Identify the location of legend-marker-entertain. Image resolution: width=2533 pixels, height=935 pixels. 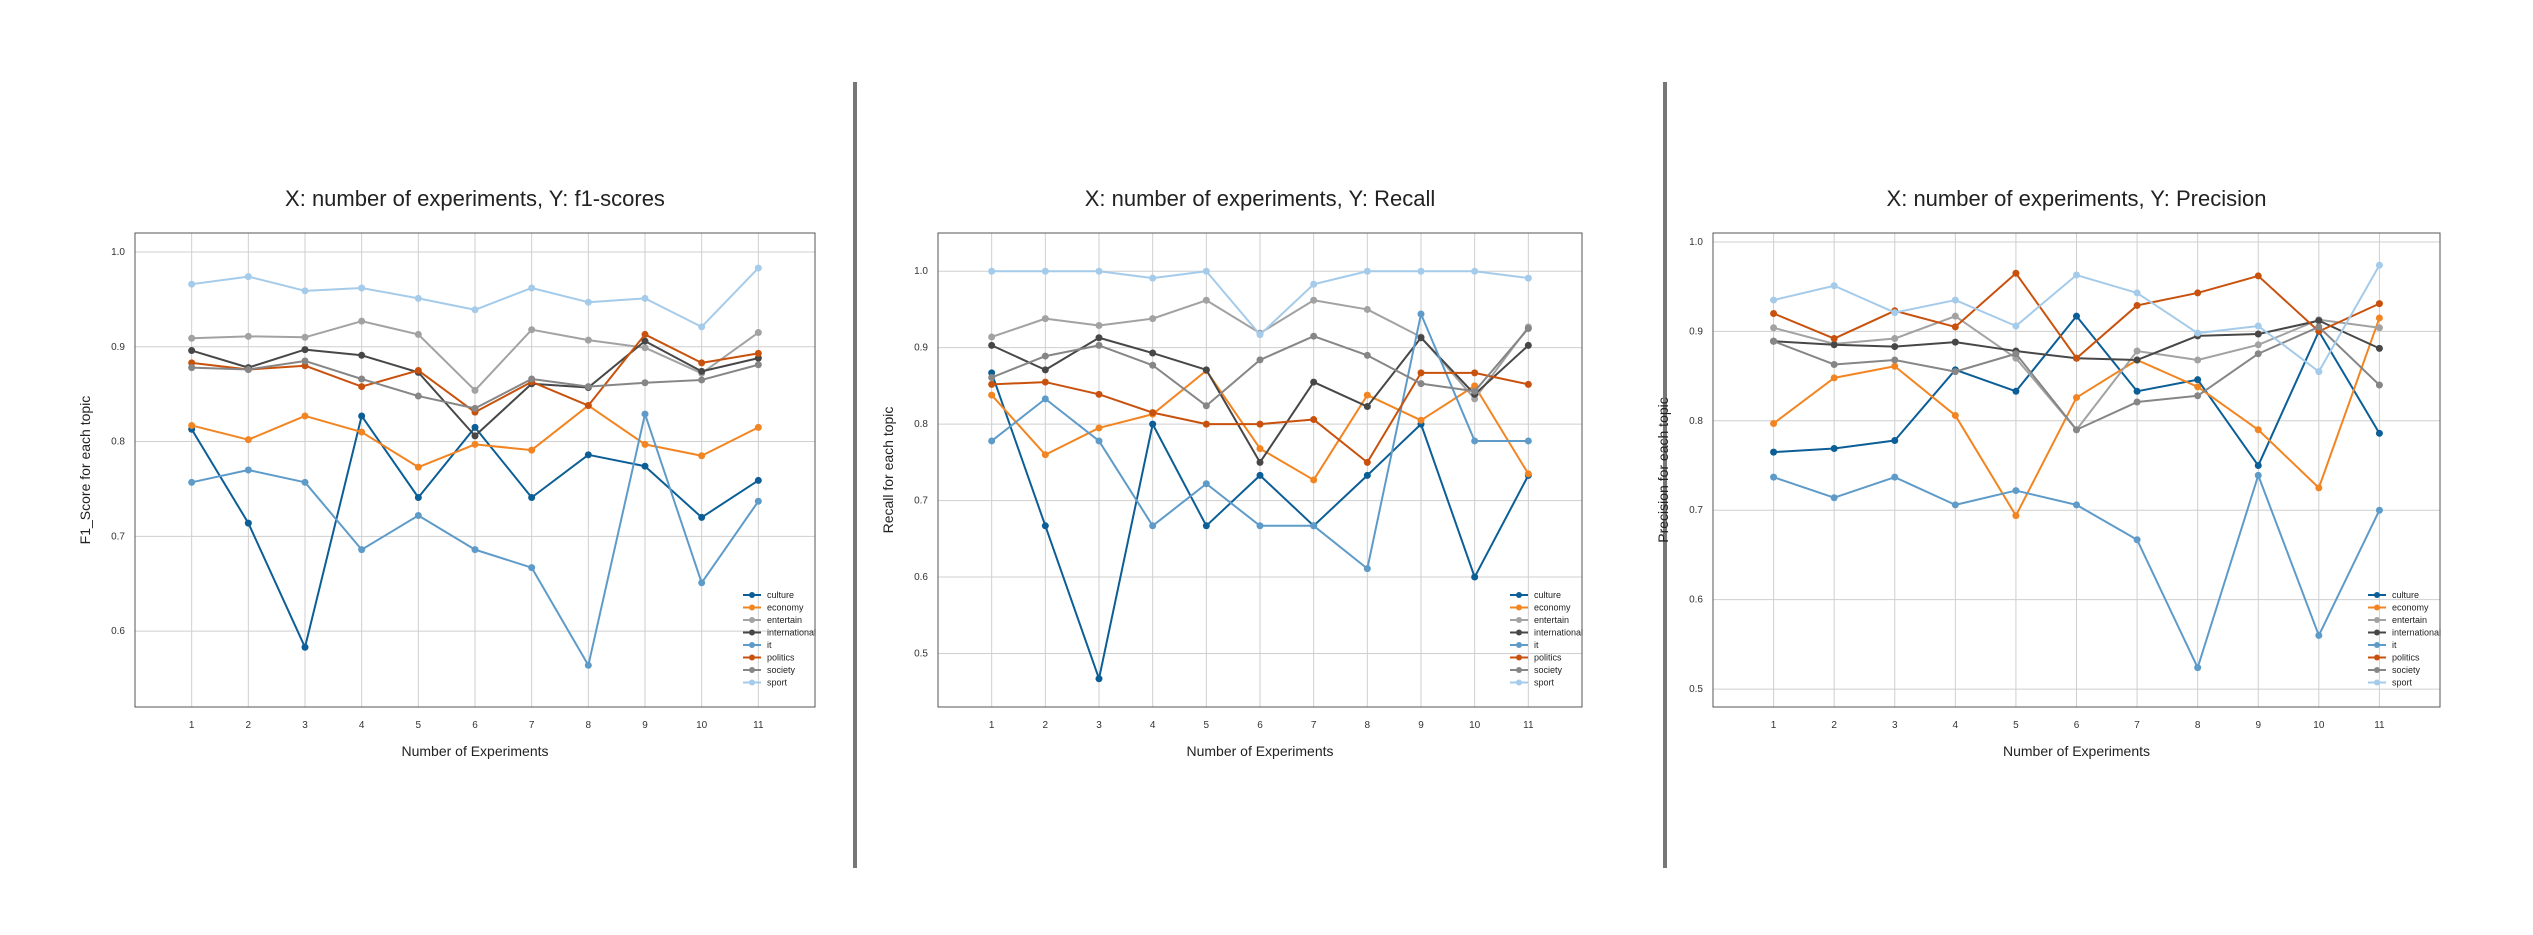
(1519, 620).